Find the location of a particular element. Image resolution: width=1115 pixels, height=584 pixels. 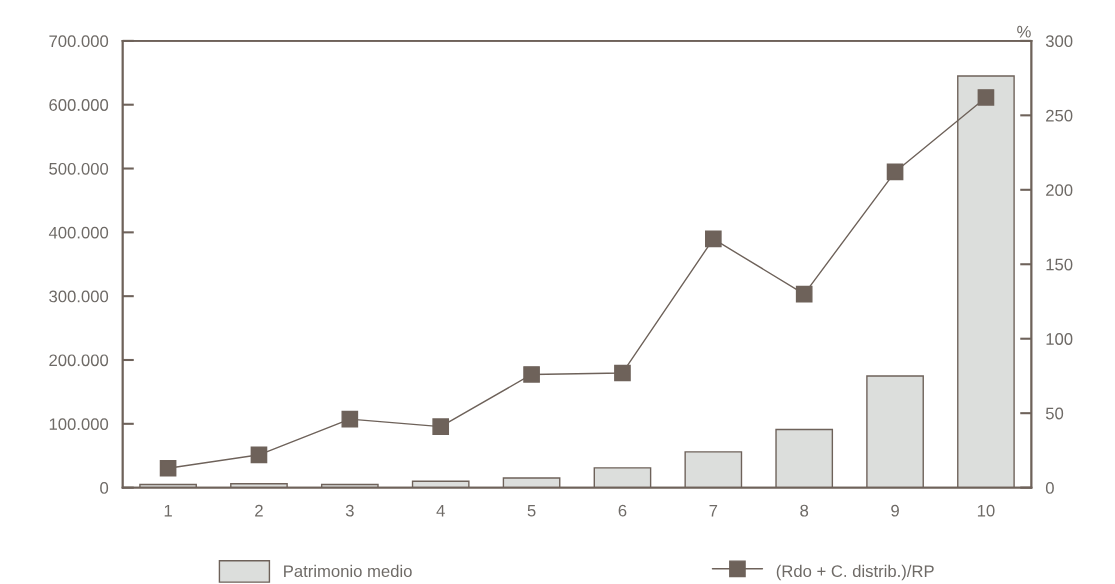

y-tick-label: 600.000 is located at coordinates (79, 105).